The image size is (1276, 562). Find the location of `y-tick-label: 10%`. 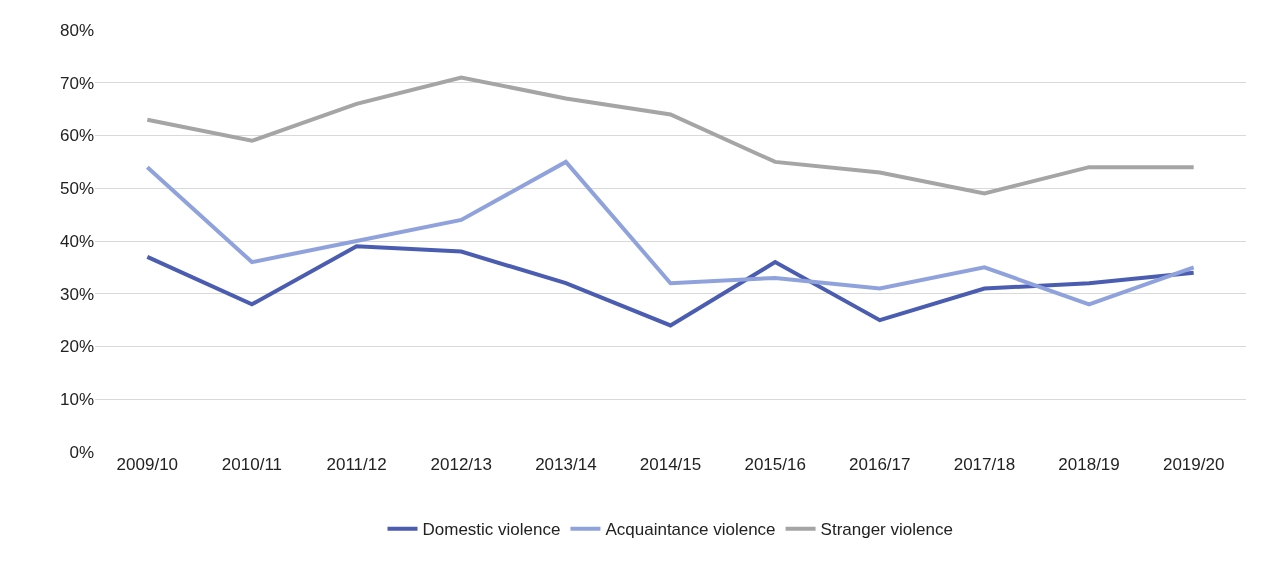

y-tick-label: 10% is located at coordinates (76, 400).